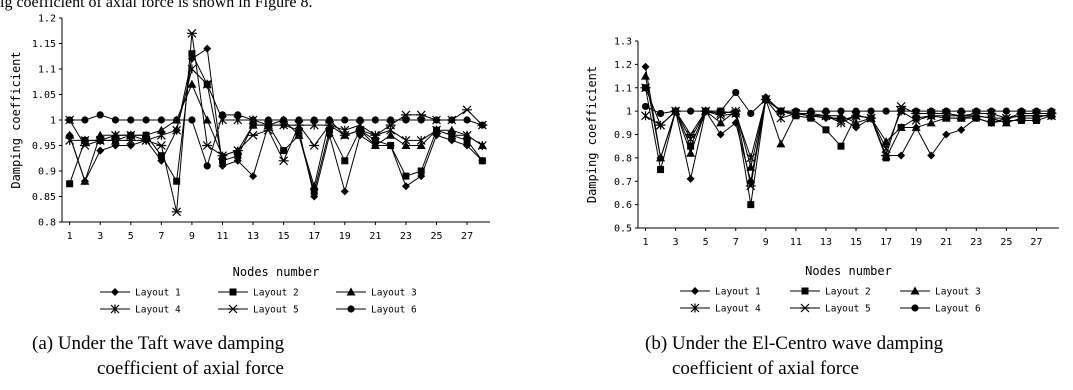  Describe the element at coordinates (158, 343) in the screenshot. I see `caption-a-line1: (a) Under the Taft wave damping` at that location.